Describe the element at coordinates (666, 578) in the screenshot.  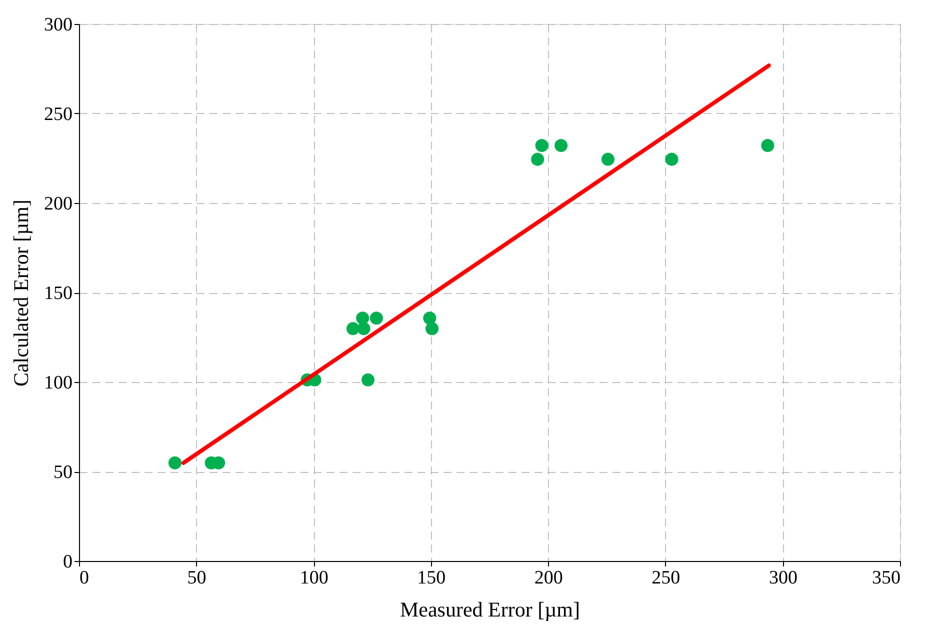
I see `x-tick-label: 250` at that location.